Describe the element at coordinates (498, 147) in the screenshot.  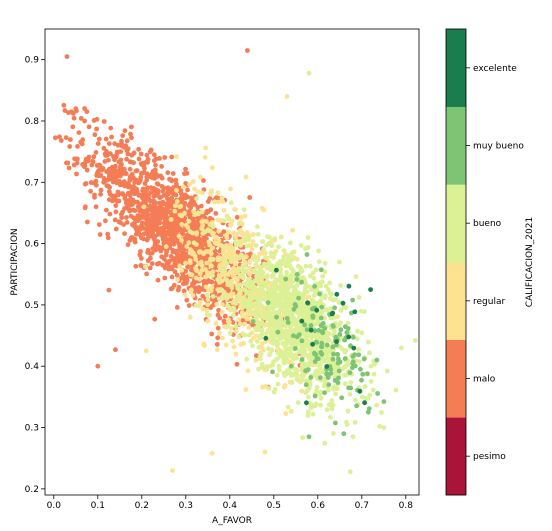
I see `colorbar-tick-label: muy bueno` at that location.